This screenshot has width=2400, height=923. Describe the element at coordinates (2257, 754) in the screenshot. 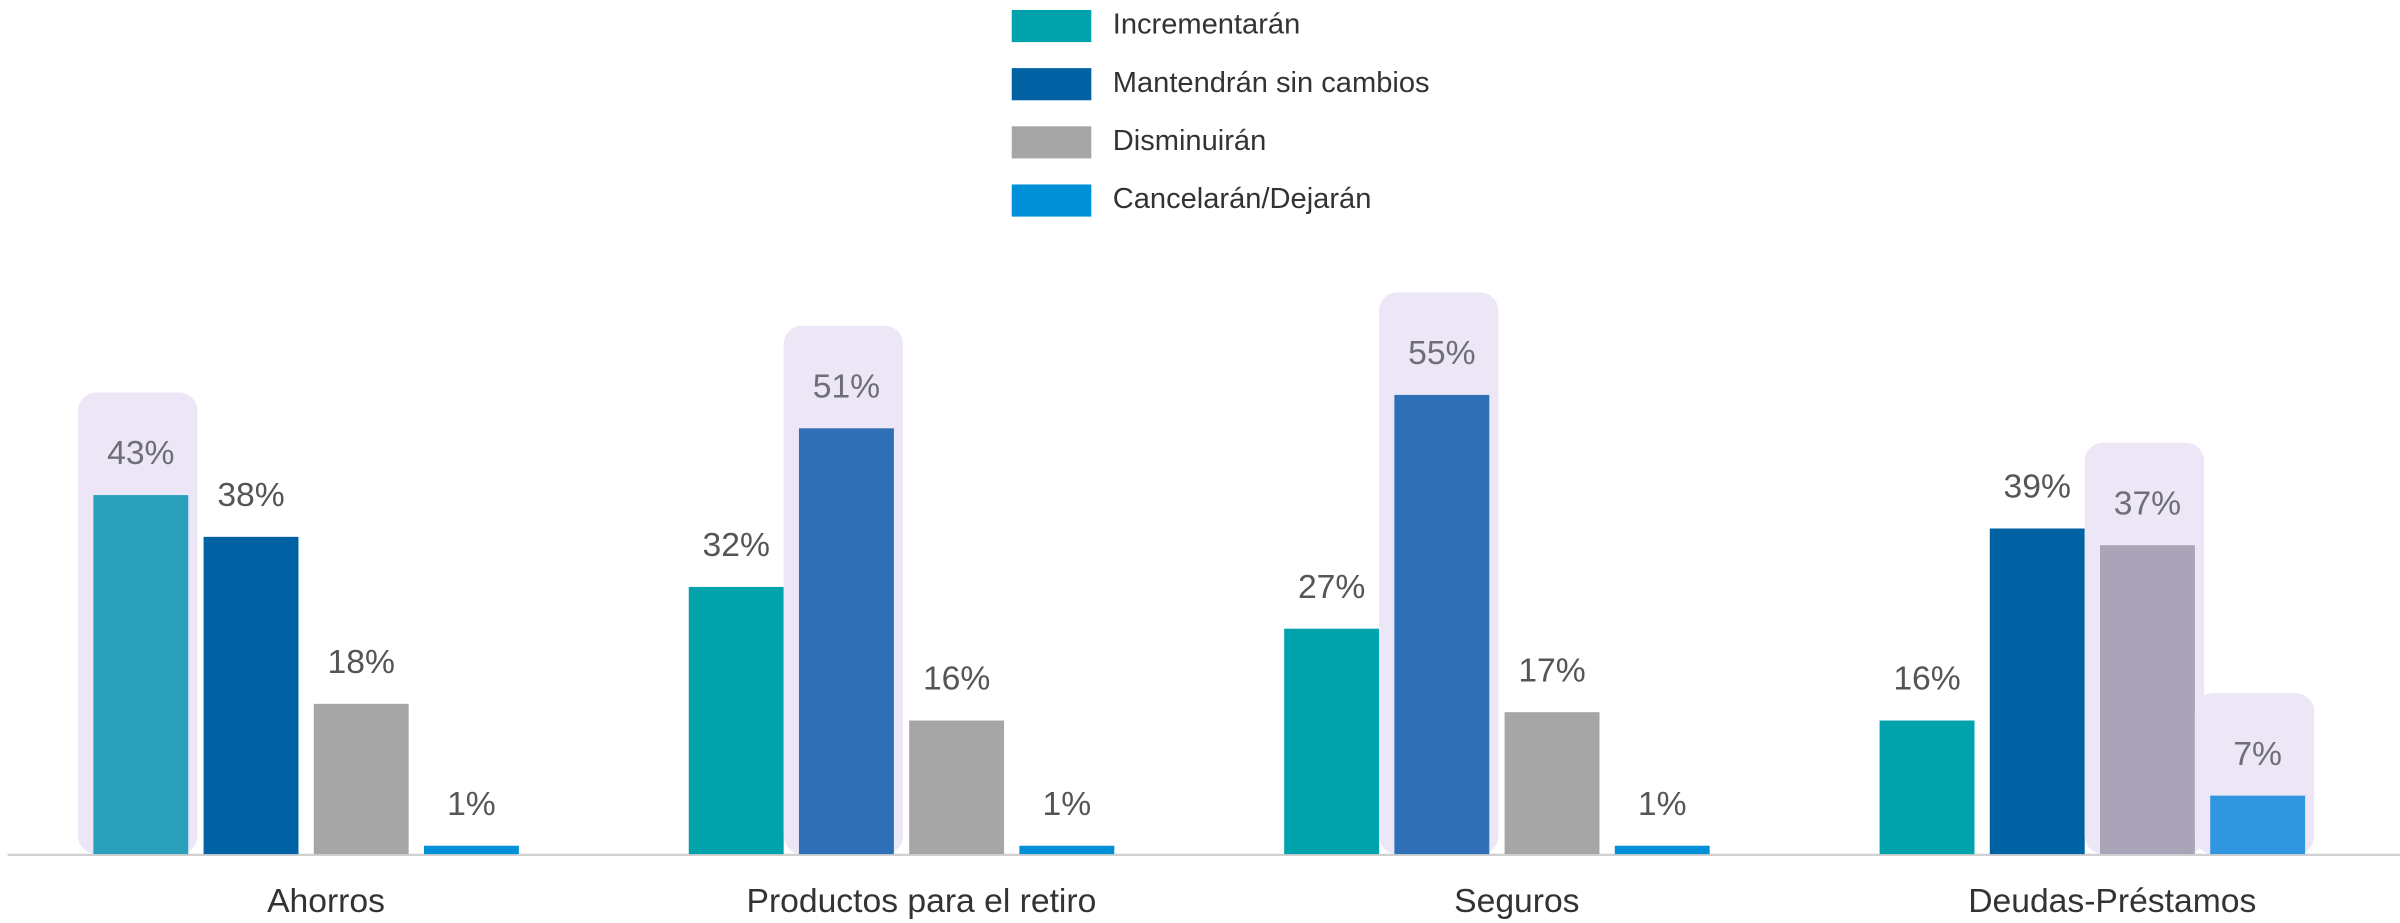

I see `data-label: 7%` at that location.